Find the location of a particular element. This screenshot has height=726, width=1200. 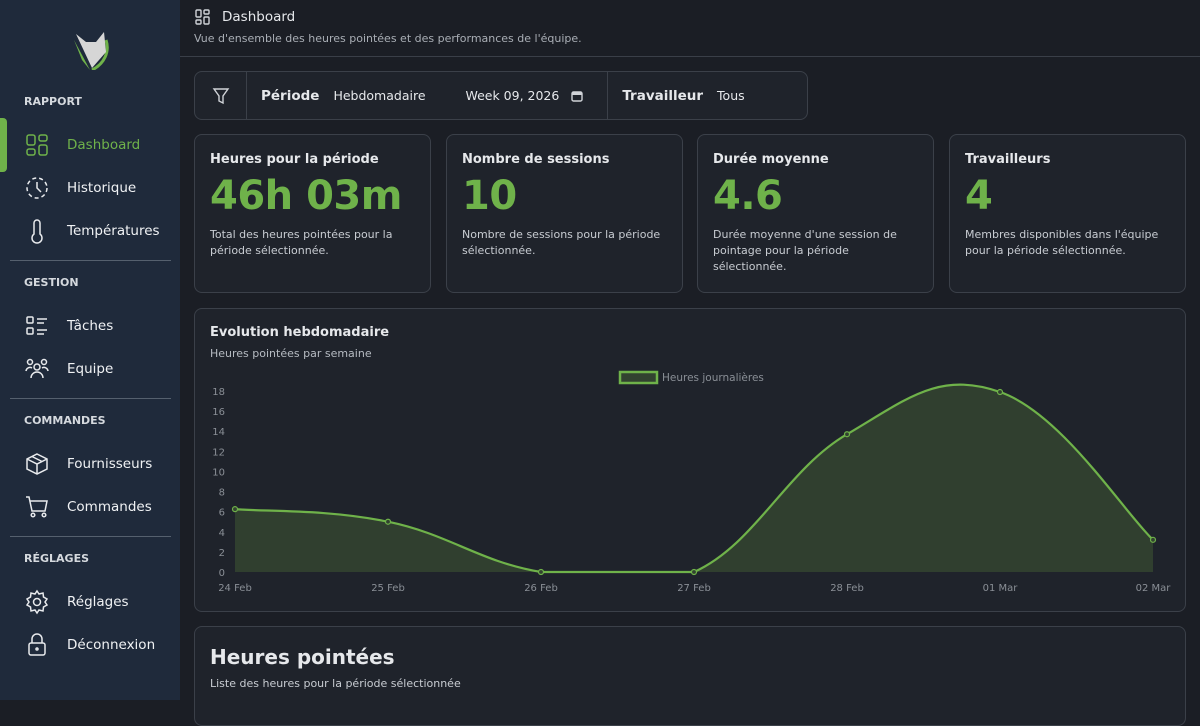

filter-icon is located at coordinates (220, 95).